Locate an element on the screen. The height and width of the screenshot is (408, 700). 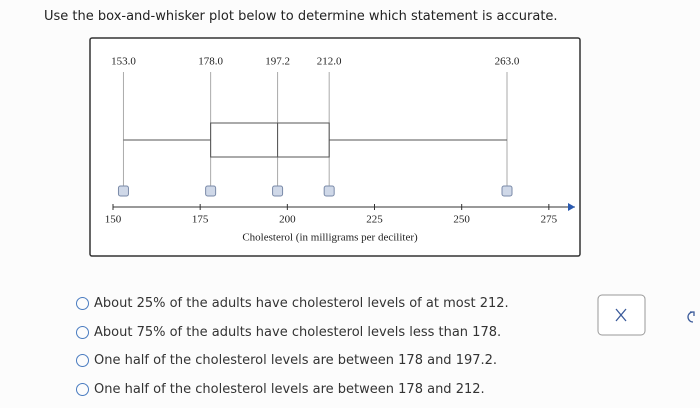
x-tick-label: 275 is located at coordinates (549, 220).